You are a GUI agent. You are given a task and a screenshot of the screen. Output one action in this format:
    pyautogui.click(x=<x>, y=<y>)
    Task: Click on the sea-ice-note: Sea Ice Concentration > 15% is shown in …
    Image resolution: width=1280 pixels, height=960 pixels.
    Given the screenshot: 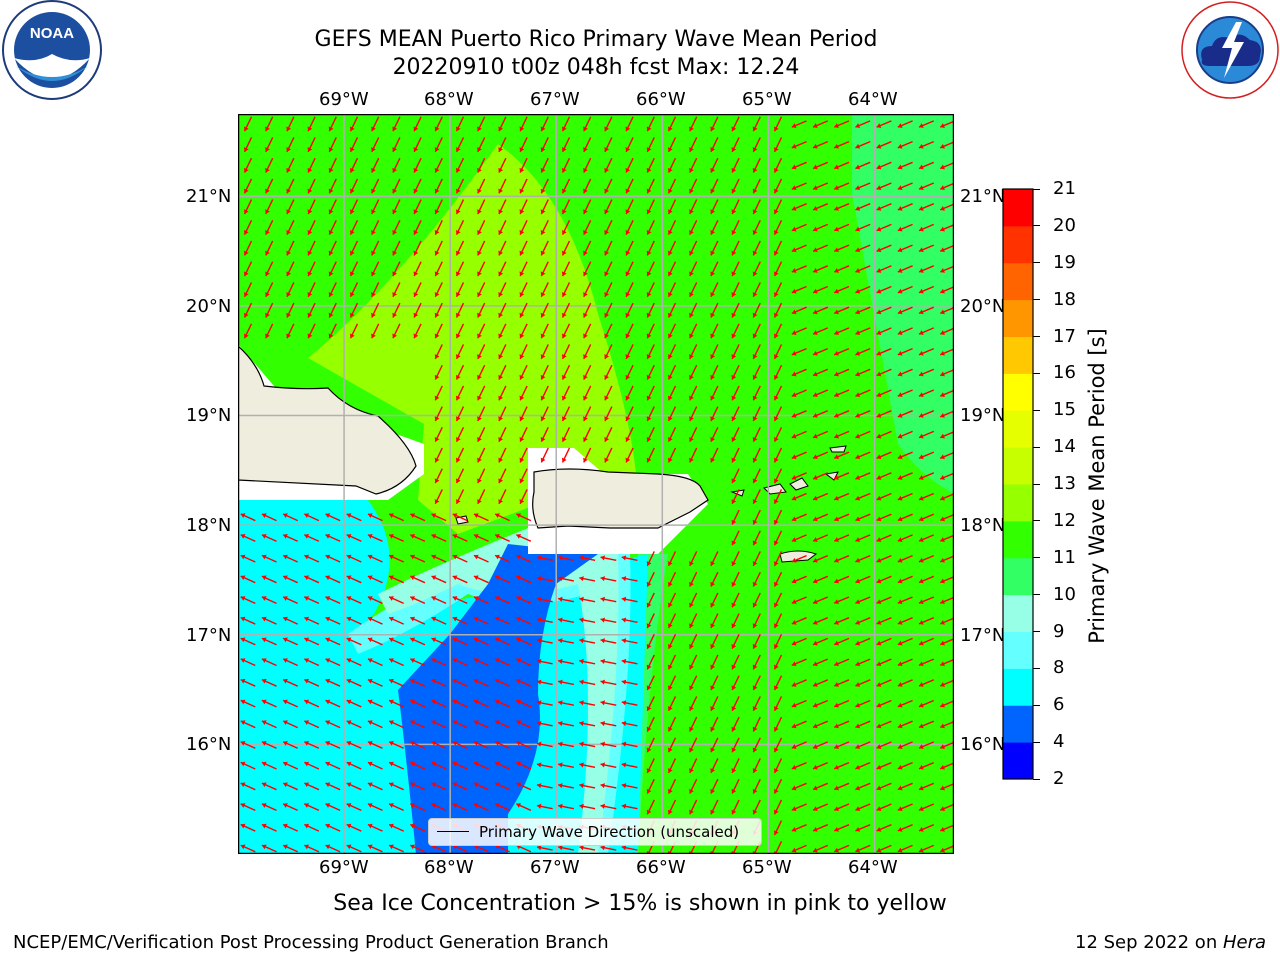 What is the action you would take?
    pyautogui.click(x=640, y=903)
    